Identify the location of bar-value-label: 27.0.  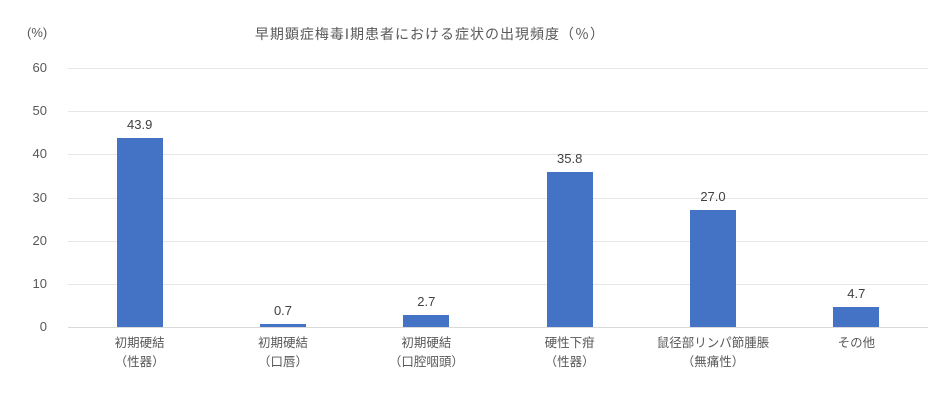
(713, 197).